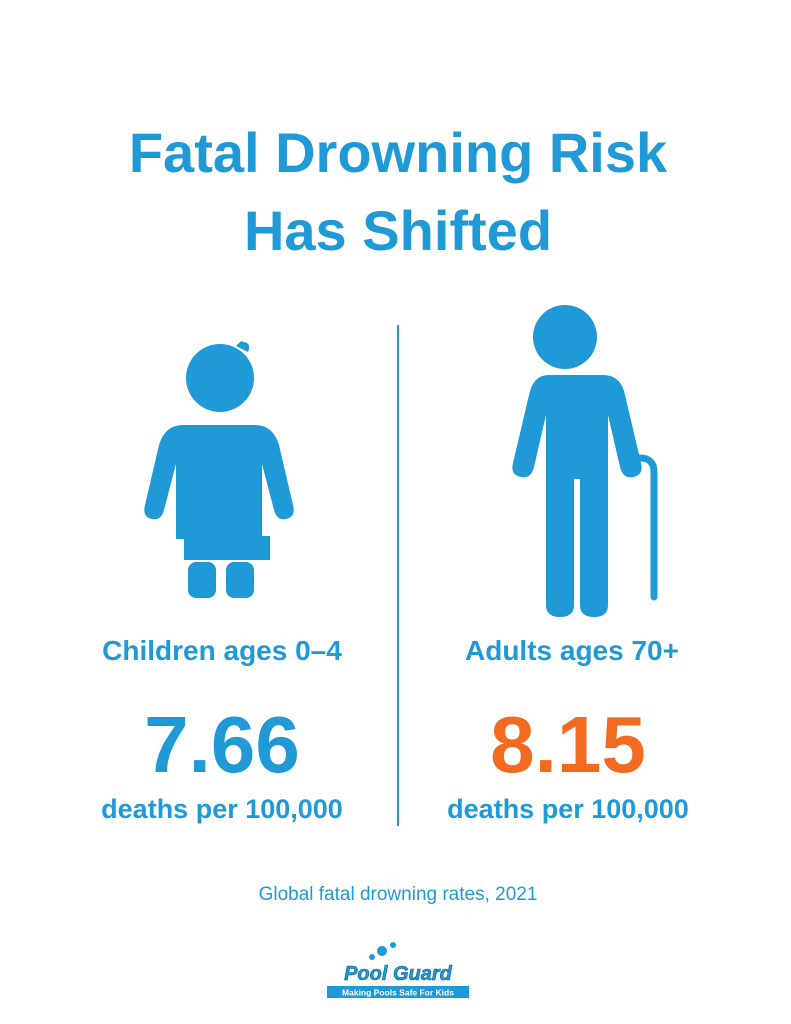 Image resolution: width=791 pixels, height=1024 pixels. Describe the element at coordinates (572, 650) in the screenshot. I see `group-label: Adults ages 70+` at that location.